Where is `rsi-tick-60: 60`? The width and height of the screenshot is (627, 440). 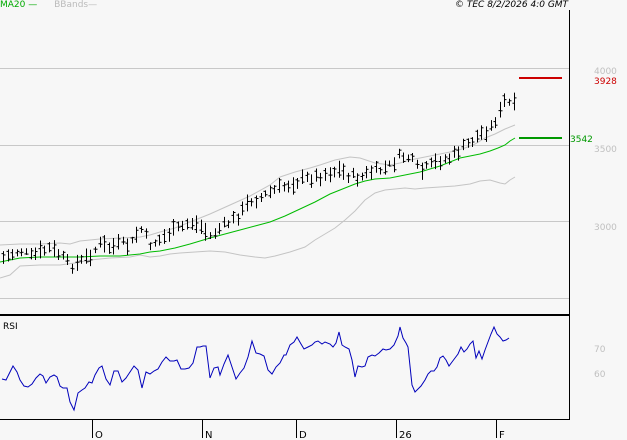 rsi-tick-60: 60 is located at coordinates (600, 375).